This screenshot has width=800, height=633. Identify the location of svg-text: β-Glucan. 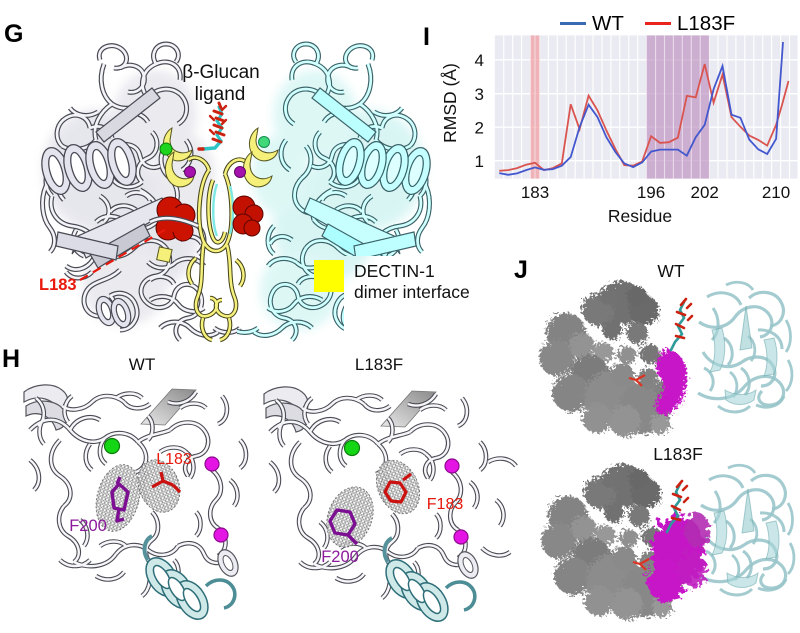
(220, 72).